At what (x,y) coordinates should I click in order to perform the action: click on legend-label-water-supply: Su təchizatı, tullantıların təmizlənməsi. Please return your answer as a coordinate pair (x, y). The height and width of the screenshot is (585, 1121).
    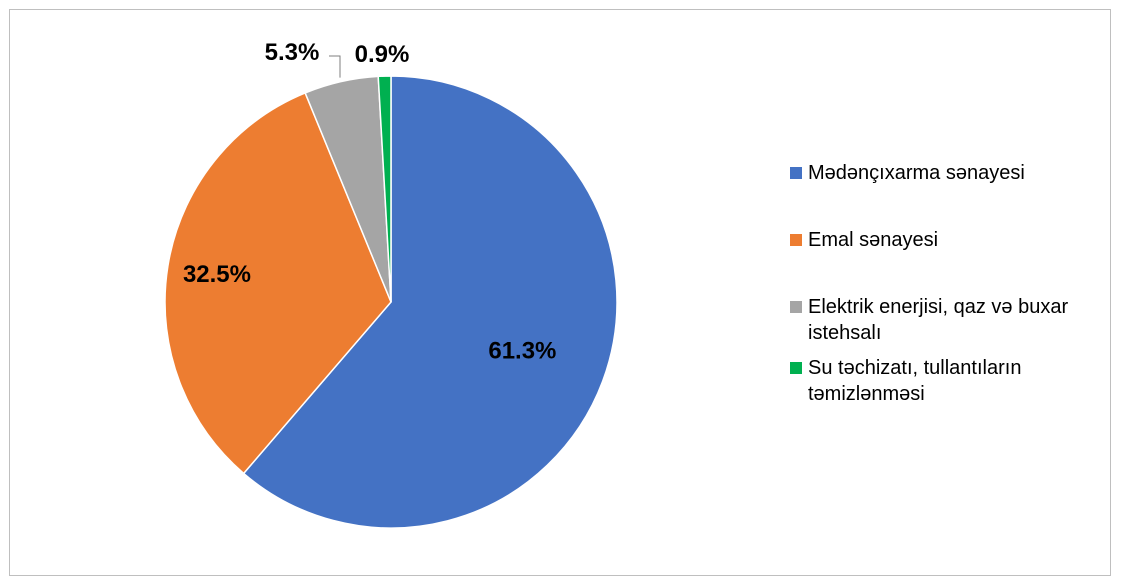
    Looking at the image, I should click on (915, 381).